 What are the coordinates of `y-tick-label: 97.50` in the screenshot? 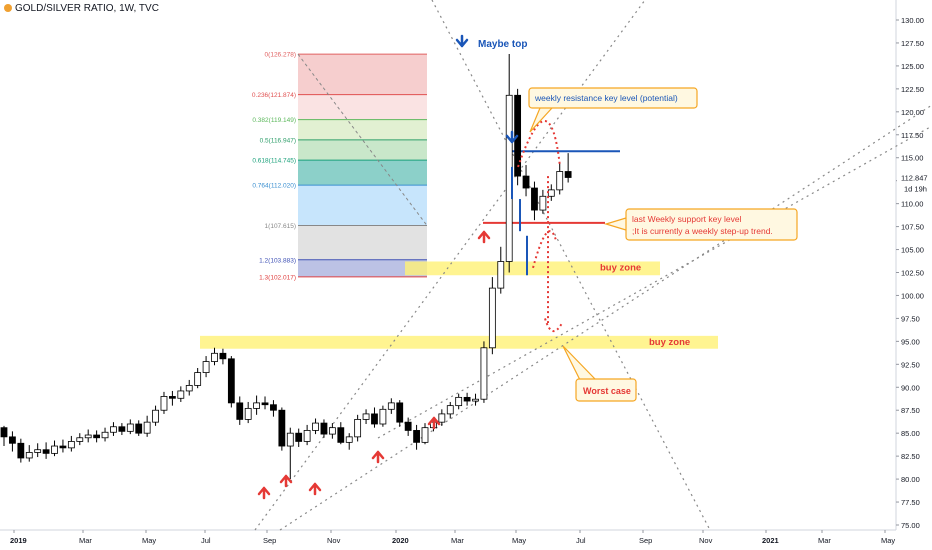 It's located at (910, 318).